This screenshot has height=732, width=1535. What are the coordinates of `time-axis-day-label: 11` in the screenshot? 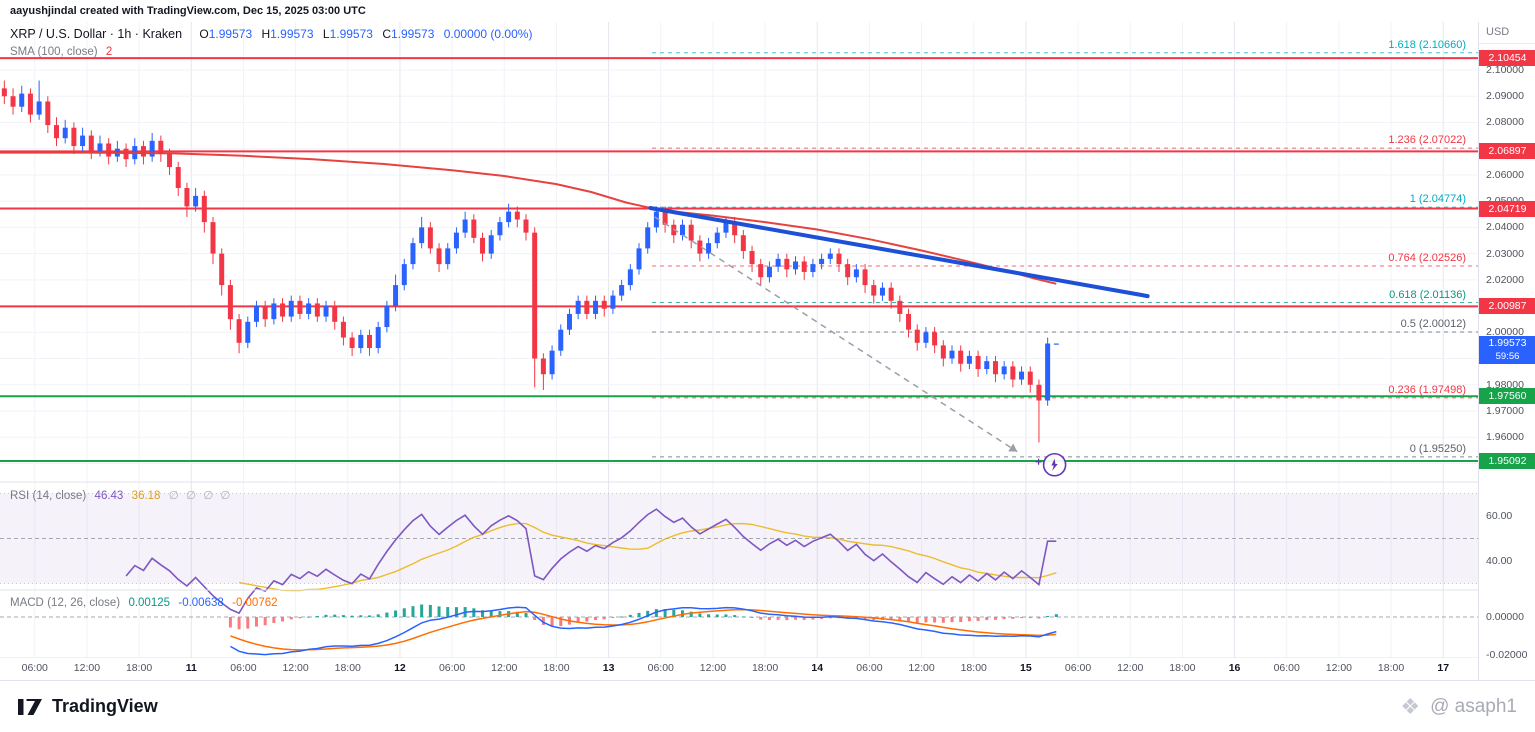 It's located at (191, 668).